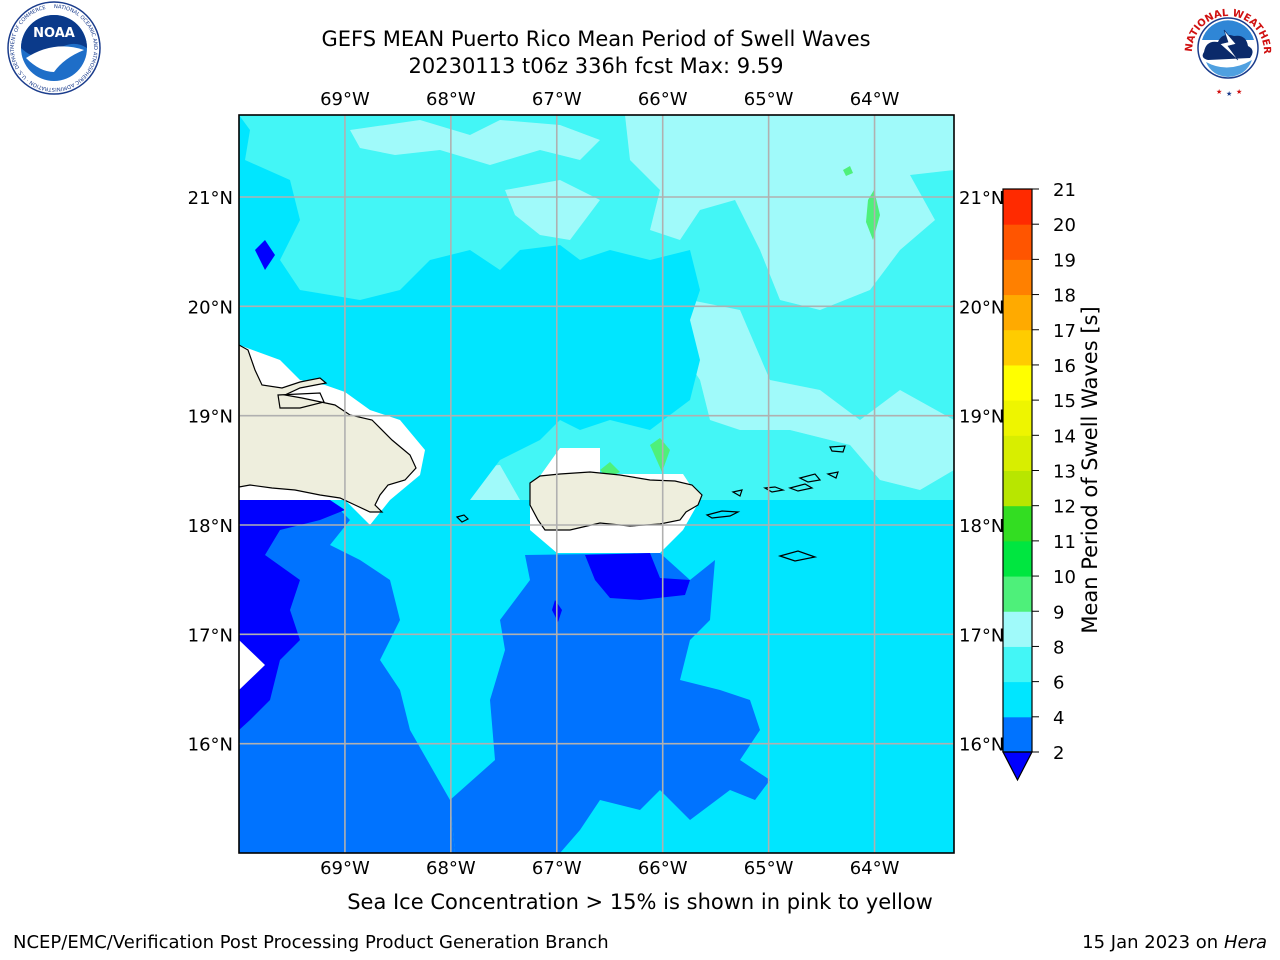 The width and height of the screenshot is (1280, 960). Describe the element at coordinates (557, 99) in the screenshot. I see `lon-label-top: 67°W` at that location.